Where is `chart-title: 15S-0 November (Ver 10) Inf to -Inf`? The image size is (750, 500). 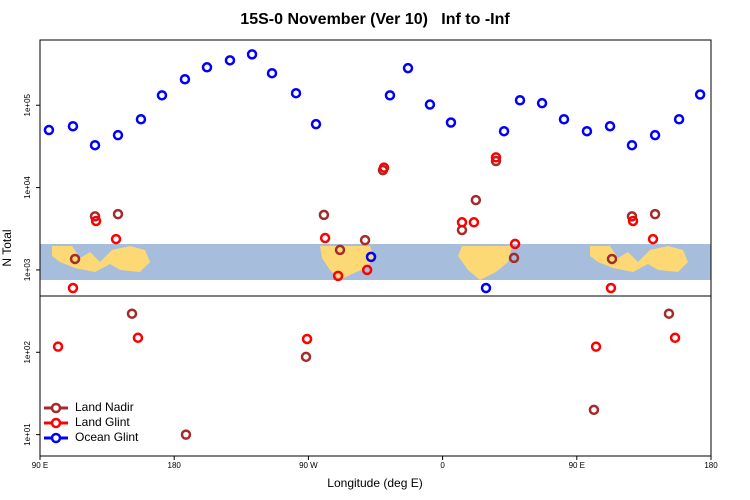 chart-title: 15S-0 November (Ver 10) Inf to -Inf is located at coordinates (375, 19).